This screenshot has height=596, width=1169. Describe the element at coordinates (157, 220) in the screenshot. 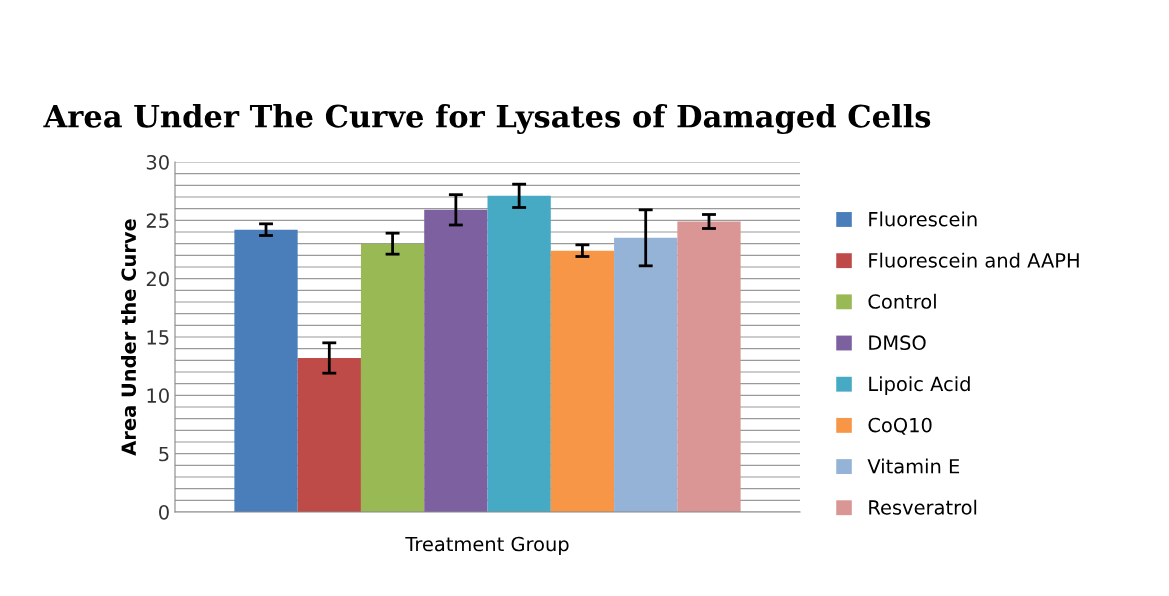

I see `y-tick-label: 25` at that location.